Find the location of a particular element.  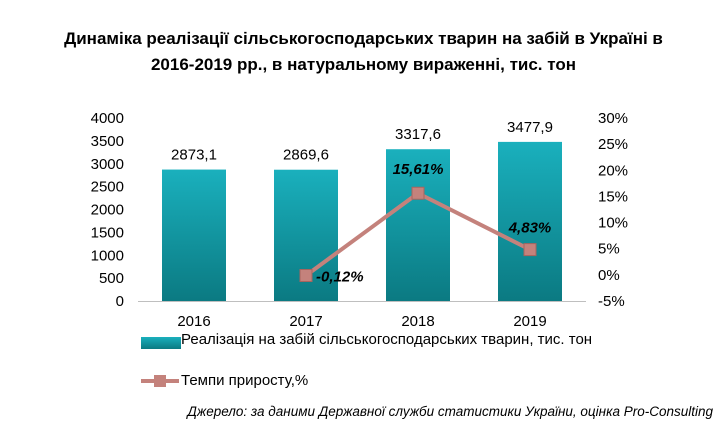

growth-data-label: 4,83% is located at coordinates (530, 228).